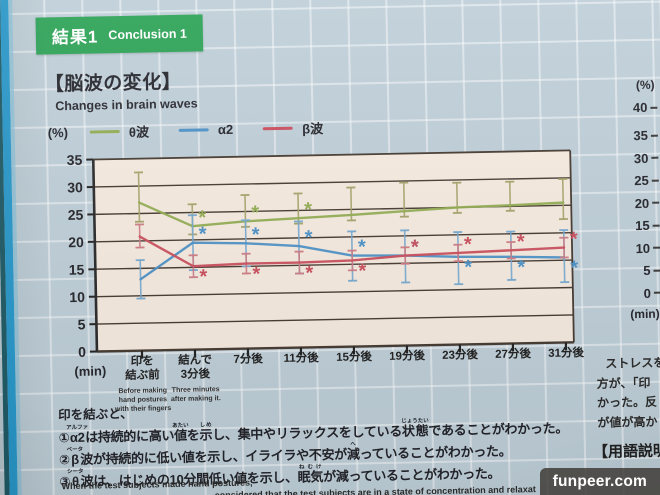 The width and height of the screenshot is (660, 495). What do you see at coordinates (75, 187) in the screenshot?
I see `y-tick-label: 30` at bounding box center [75, 187].